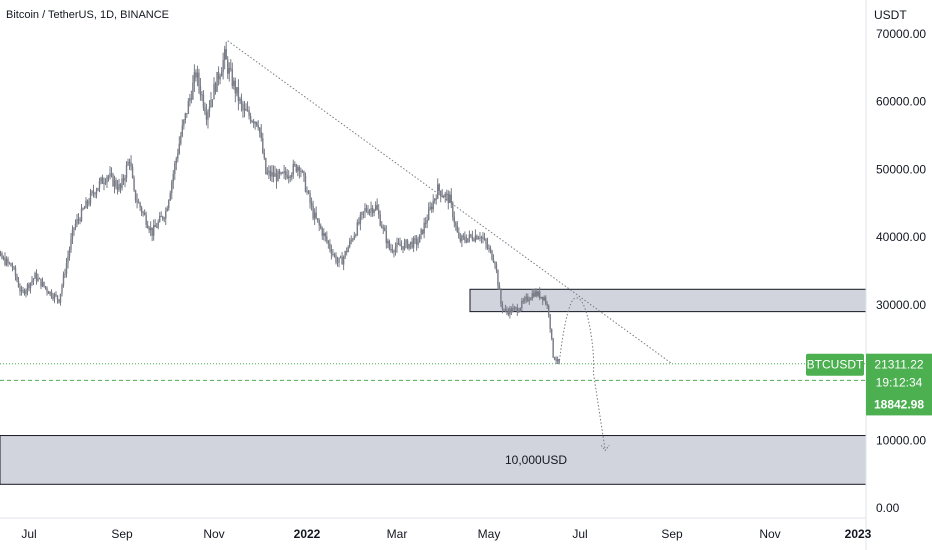 The image size is (932, 550). Describe the element at coordinates (536, 460) in the screenshot. I see `target-zone-label: 10,000USD` at that location.